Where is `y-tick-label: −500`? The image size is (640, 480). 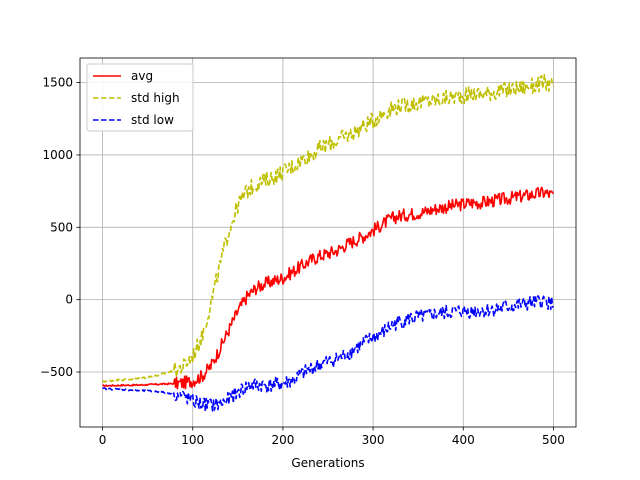
y-tick-label: −500 is located at coordinates (56, 372).